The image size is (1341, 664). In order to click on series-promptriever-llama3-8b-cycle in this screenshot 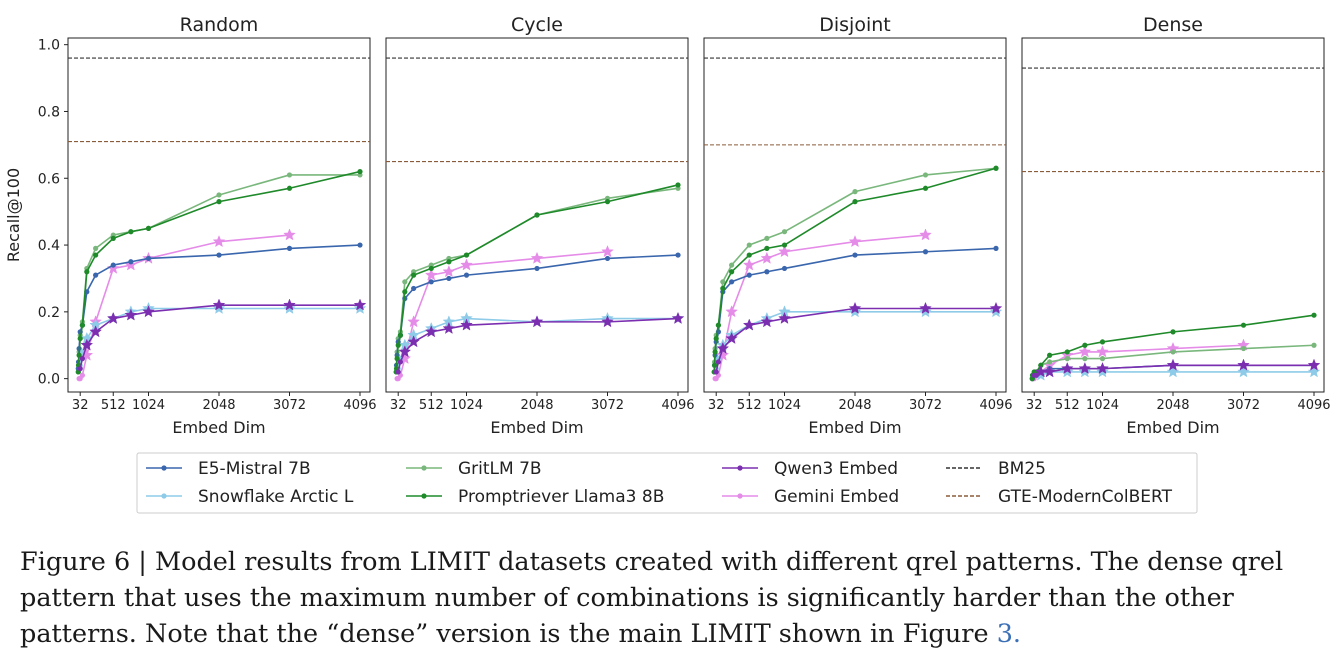, I will do `click(537, 278)`.